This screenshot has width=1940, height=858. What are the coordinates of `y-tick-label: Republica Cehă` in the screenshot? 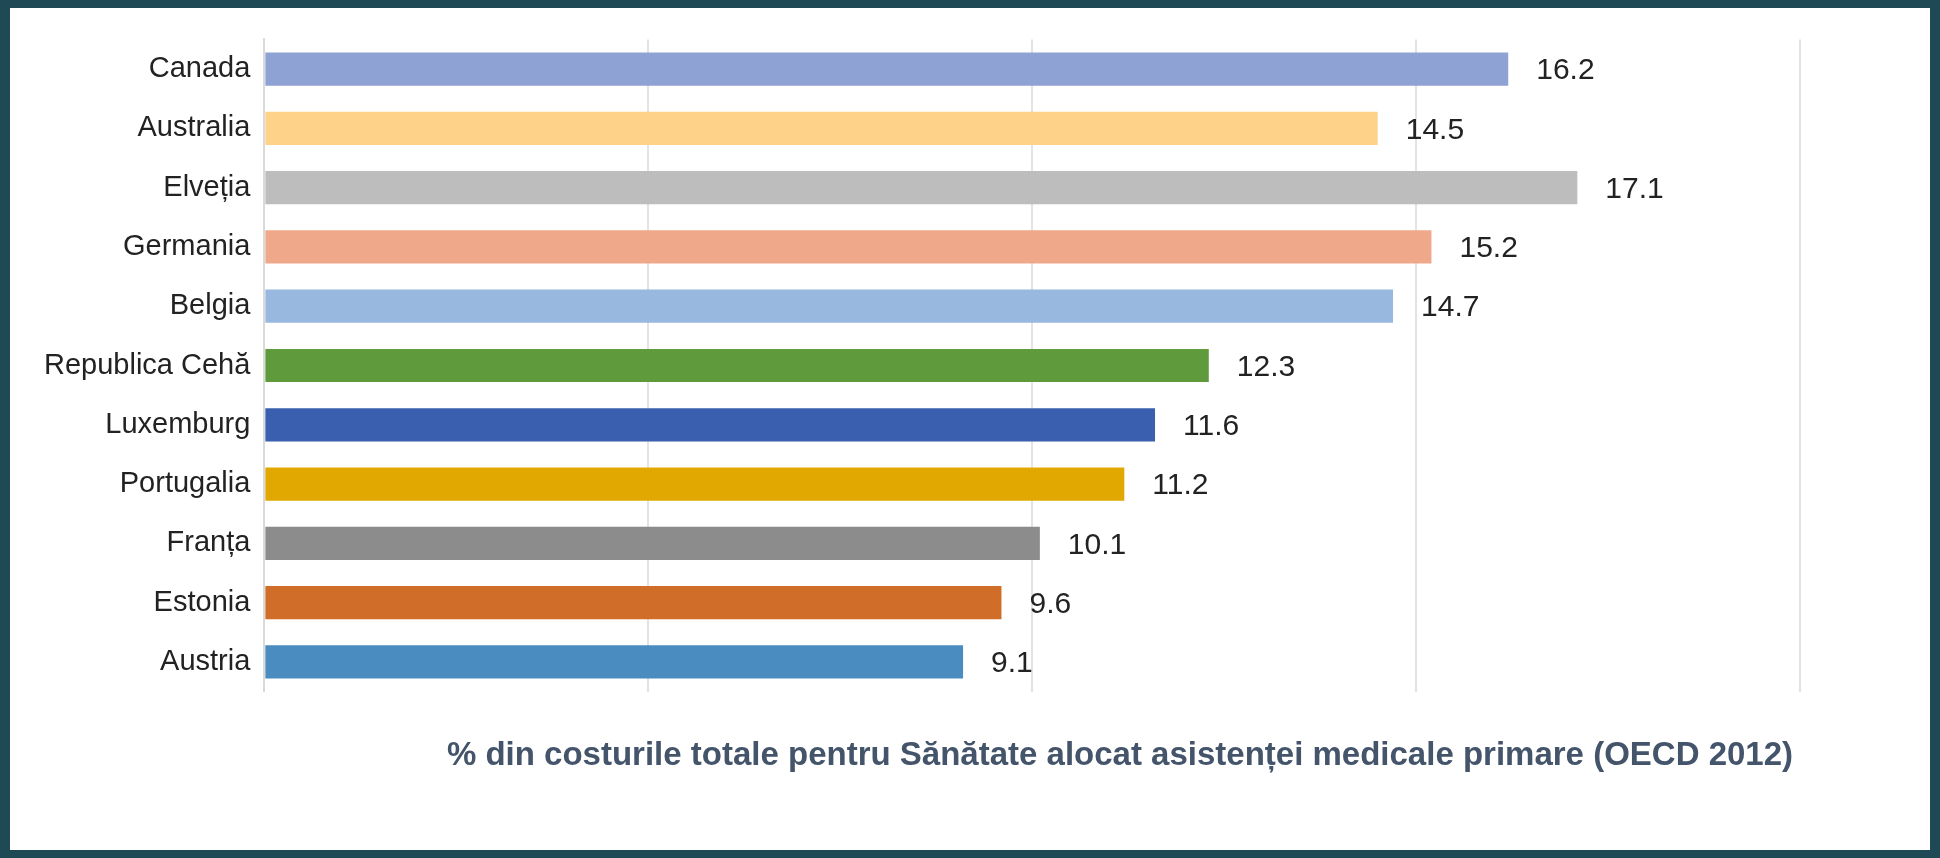 It's located at (148, 363).